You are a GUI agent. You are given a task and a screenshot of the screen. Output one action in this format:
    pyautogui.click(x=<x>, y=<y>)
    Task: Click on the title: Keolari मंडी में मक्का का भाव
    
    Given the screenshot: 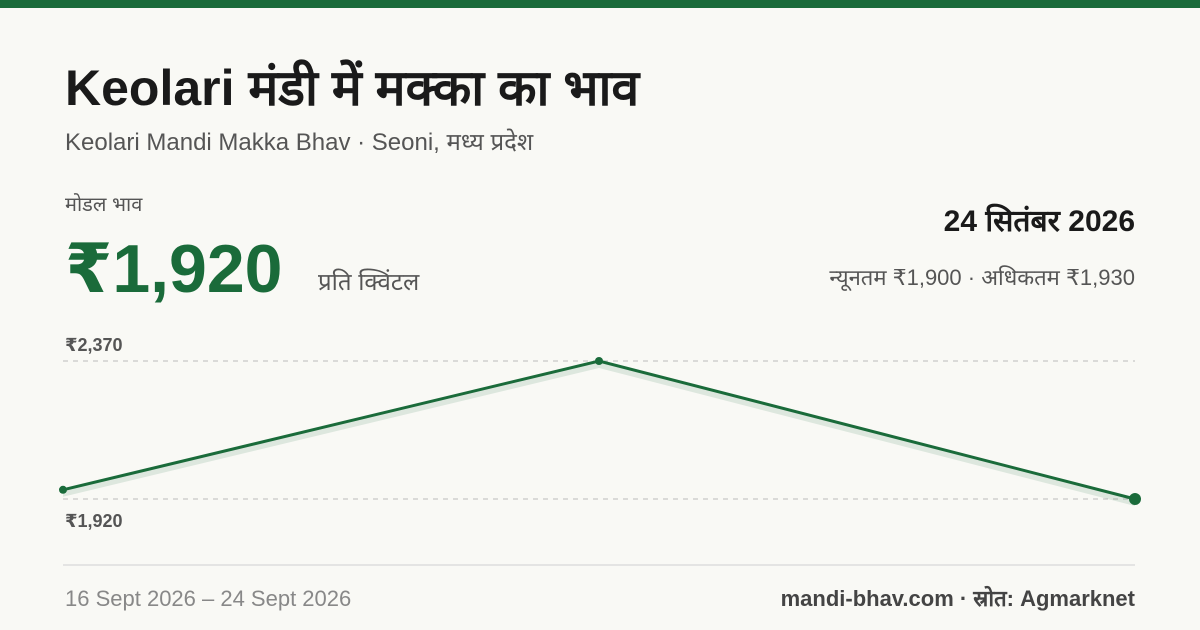 What is the action you would take?
    pyautogui.click(x=353, y=87)
    